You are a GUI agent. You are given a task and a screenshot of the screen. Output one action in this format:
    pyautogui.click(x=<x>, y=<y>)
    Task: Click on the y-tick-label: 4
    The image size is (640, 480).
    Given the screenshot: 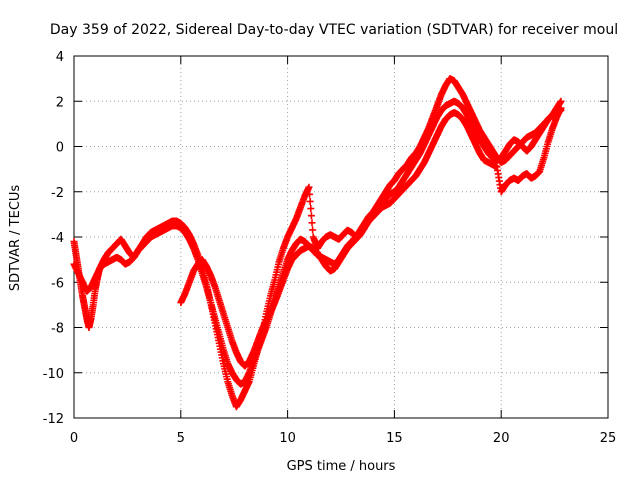 What is the action you would take?
    pyautogui.click(x=60, y=57)
    